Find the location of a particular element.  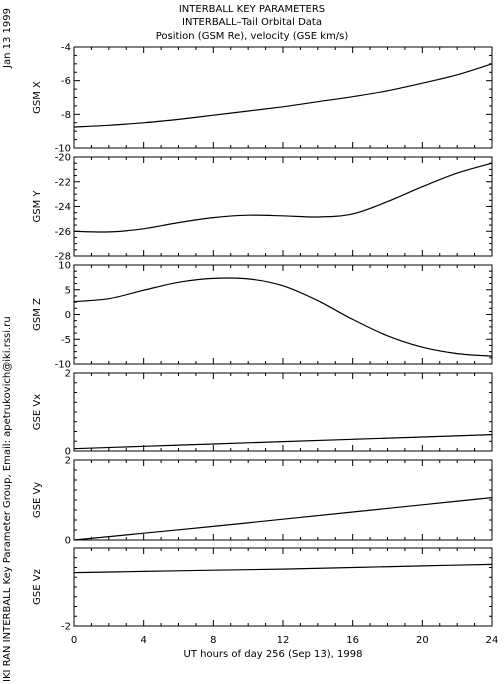

chart-title-line2: INTERBALL–Tail Orbital Data is located at coordinates (252, 22).